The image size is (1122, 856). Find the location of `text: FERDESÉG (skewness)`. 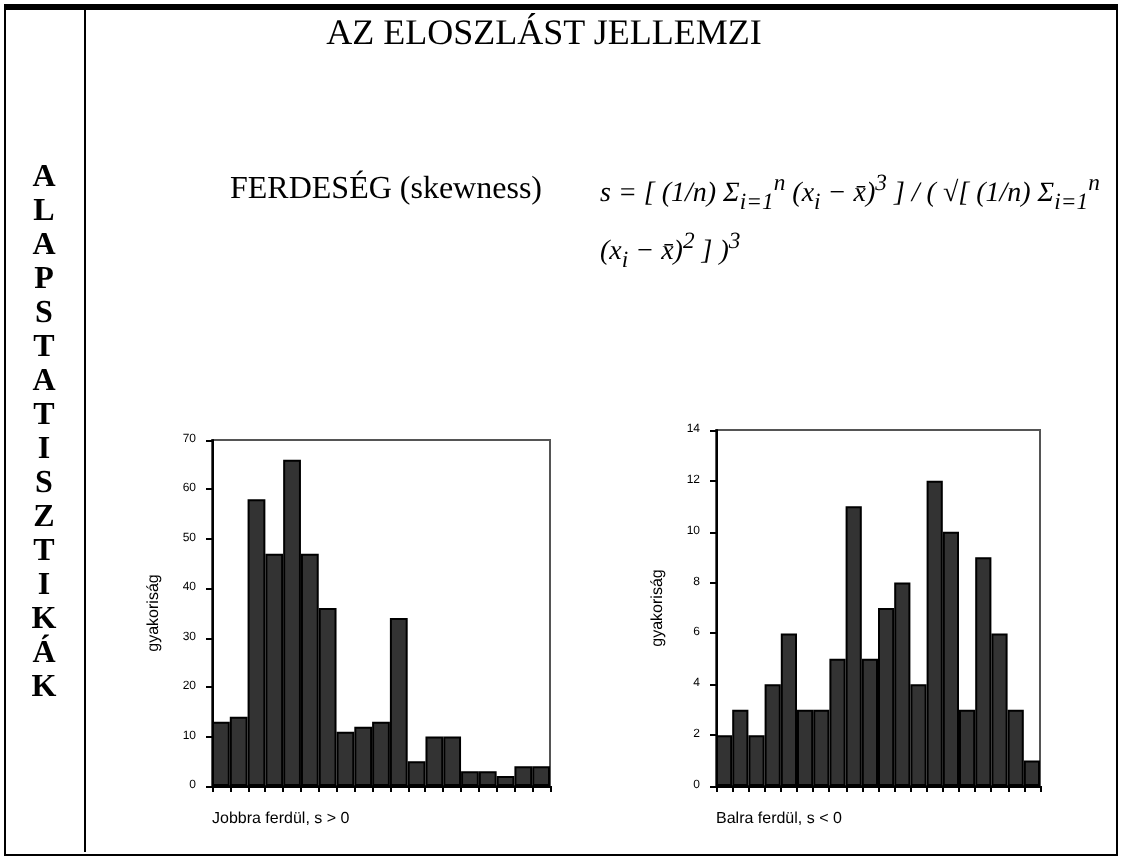

text: FERDESÉG (skewness) is located at coordinates (386, 190).